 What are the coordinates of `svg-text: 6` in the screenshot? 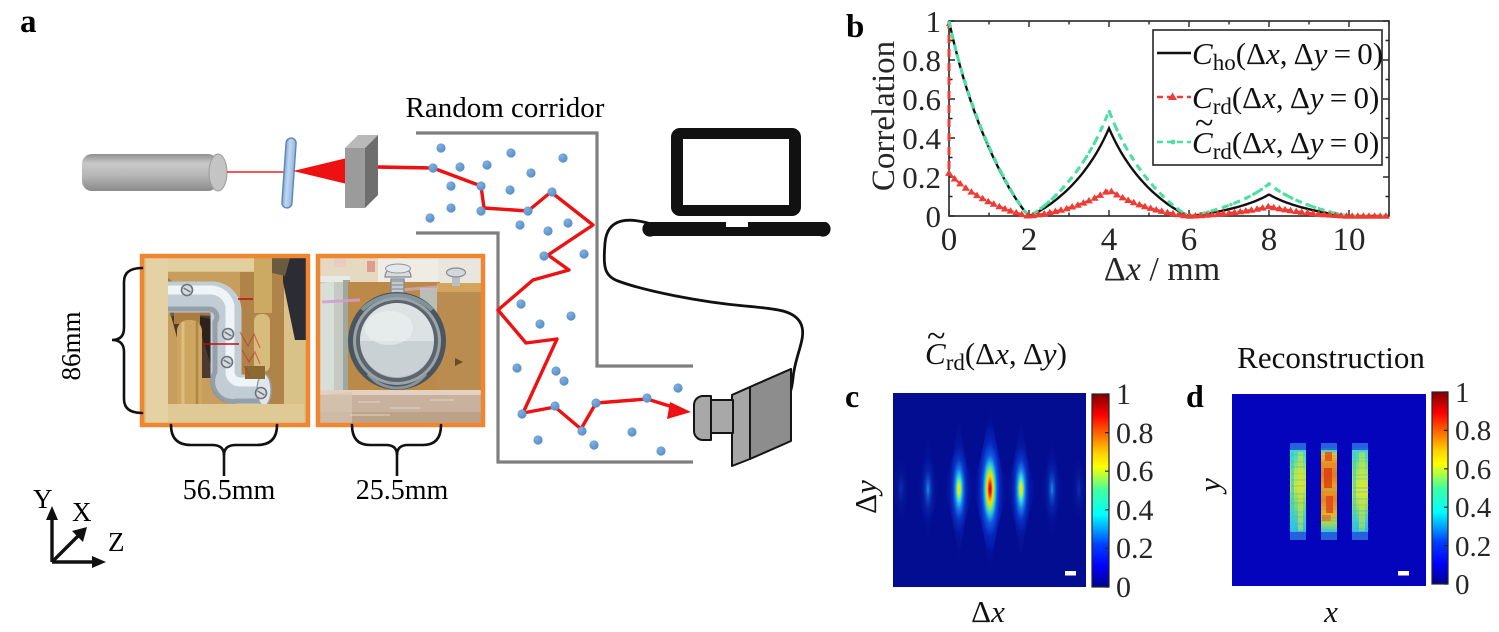 It's located at (1189, 240).